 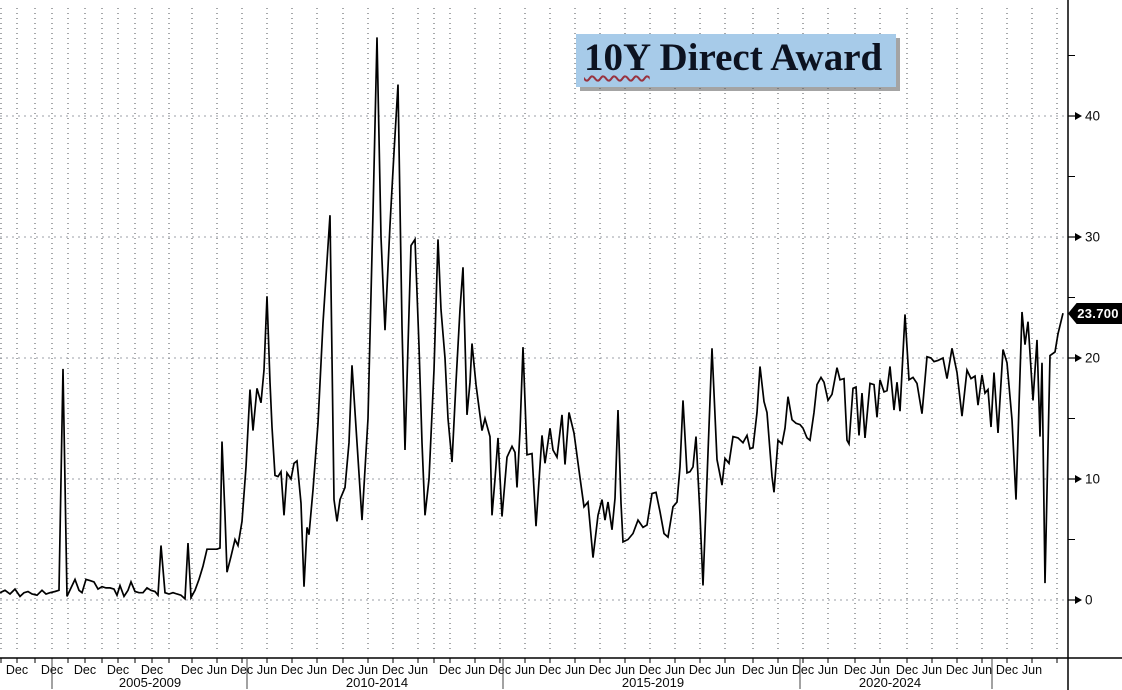 I want to click on y-tick-label: 20, so click(x=1092, y=358).